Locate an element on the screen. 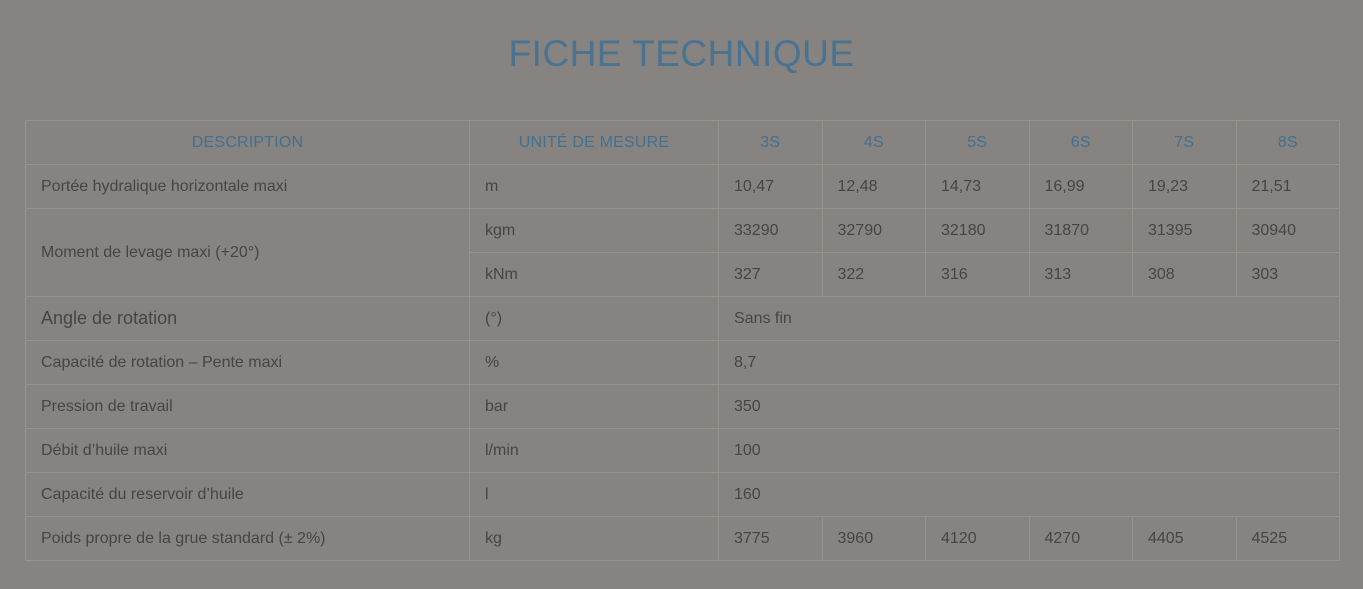  value-cell: 30940 is located at coordinates (1287, 230).